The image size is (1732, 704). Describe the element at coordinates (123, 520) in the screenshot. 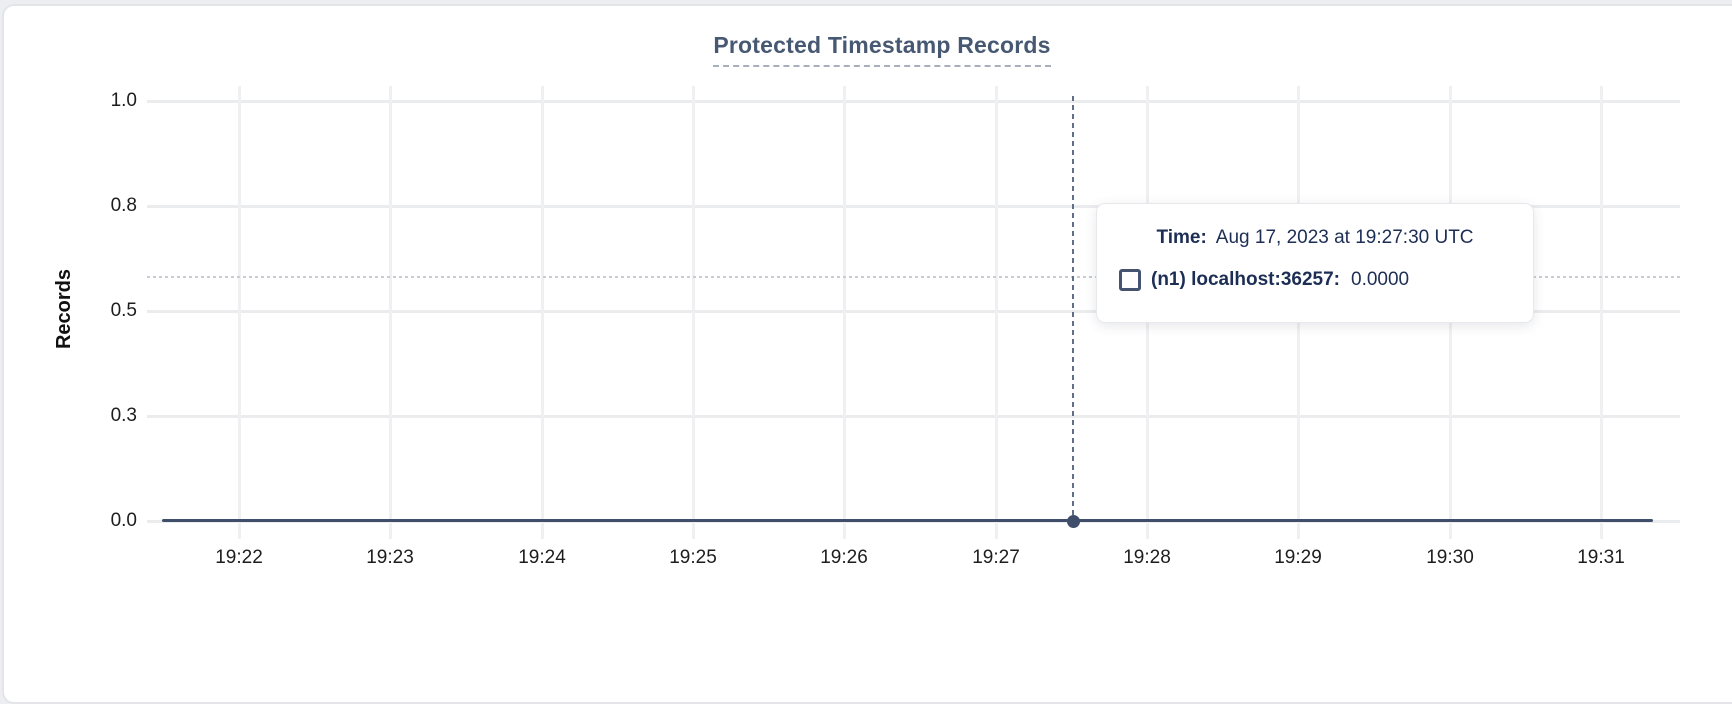

I see `y-tick-label: 0.0` at that location.